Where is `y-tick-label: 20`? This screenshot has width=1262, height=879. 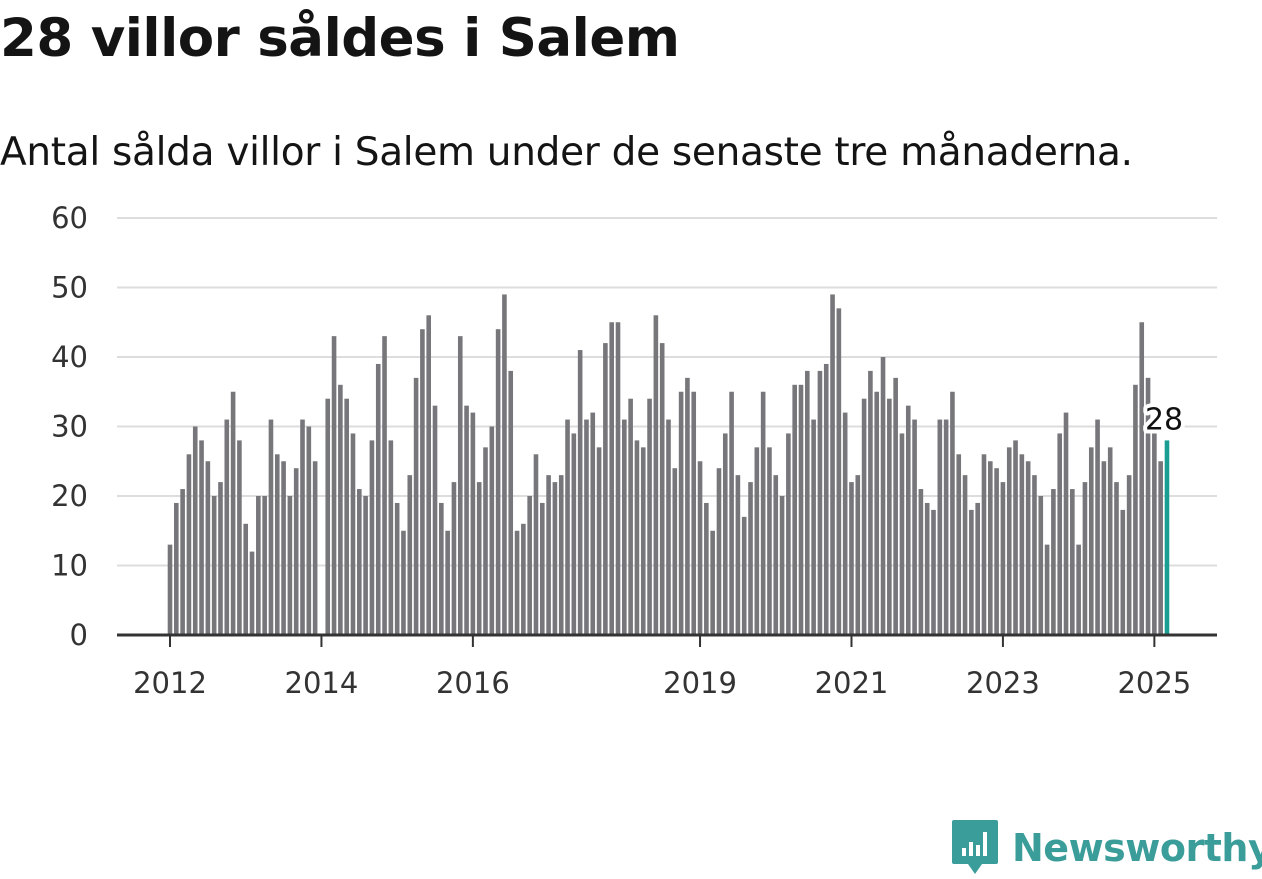 y-tick-label: 20 is located at coordinates (69, 496).